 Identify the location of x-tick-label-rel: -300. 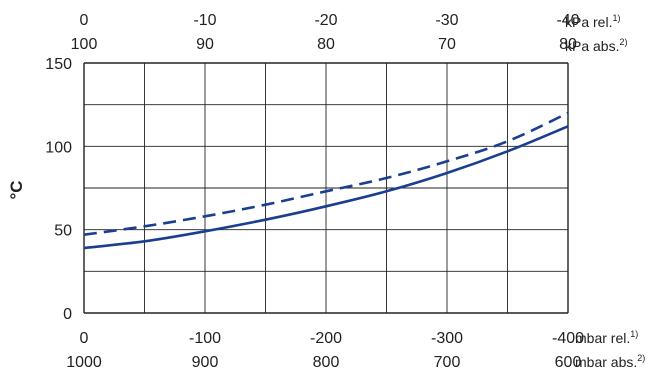
(447, 338).